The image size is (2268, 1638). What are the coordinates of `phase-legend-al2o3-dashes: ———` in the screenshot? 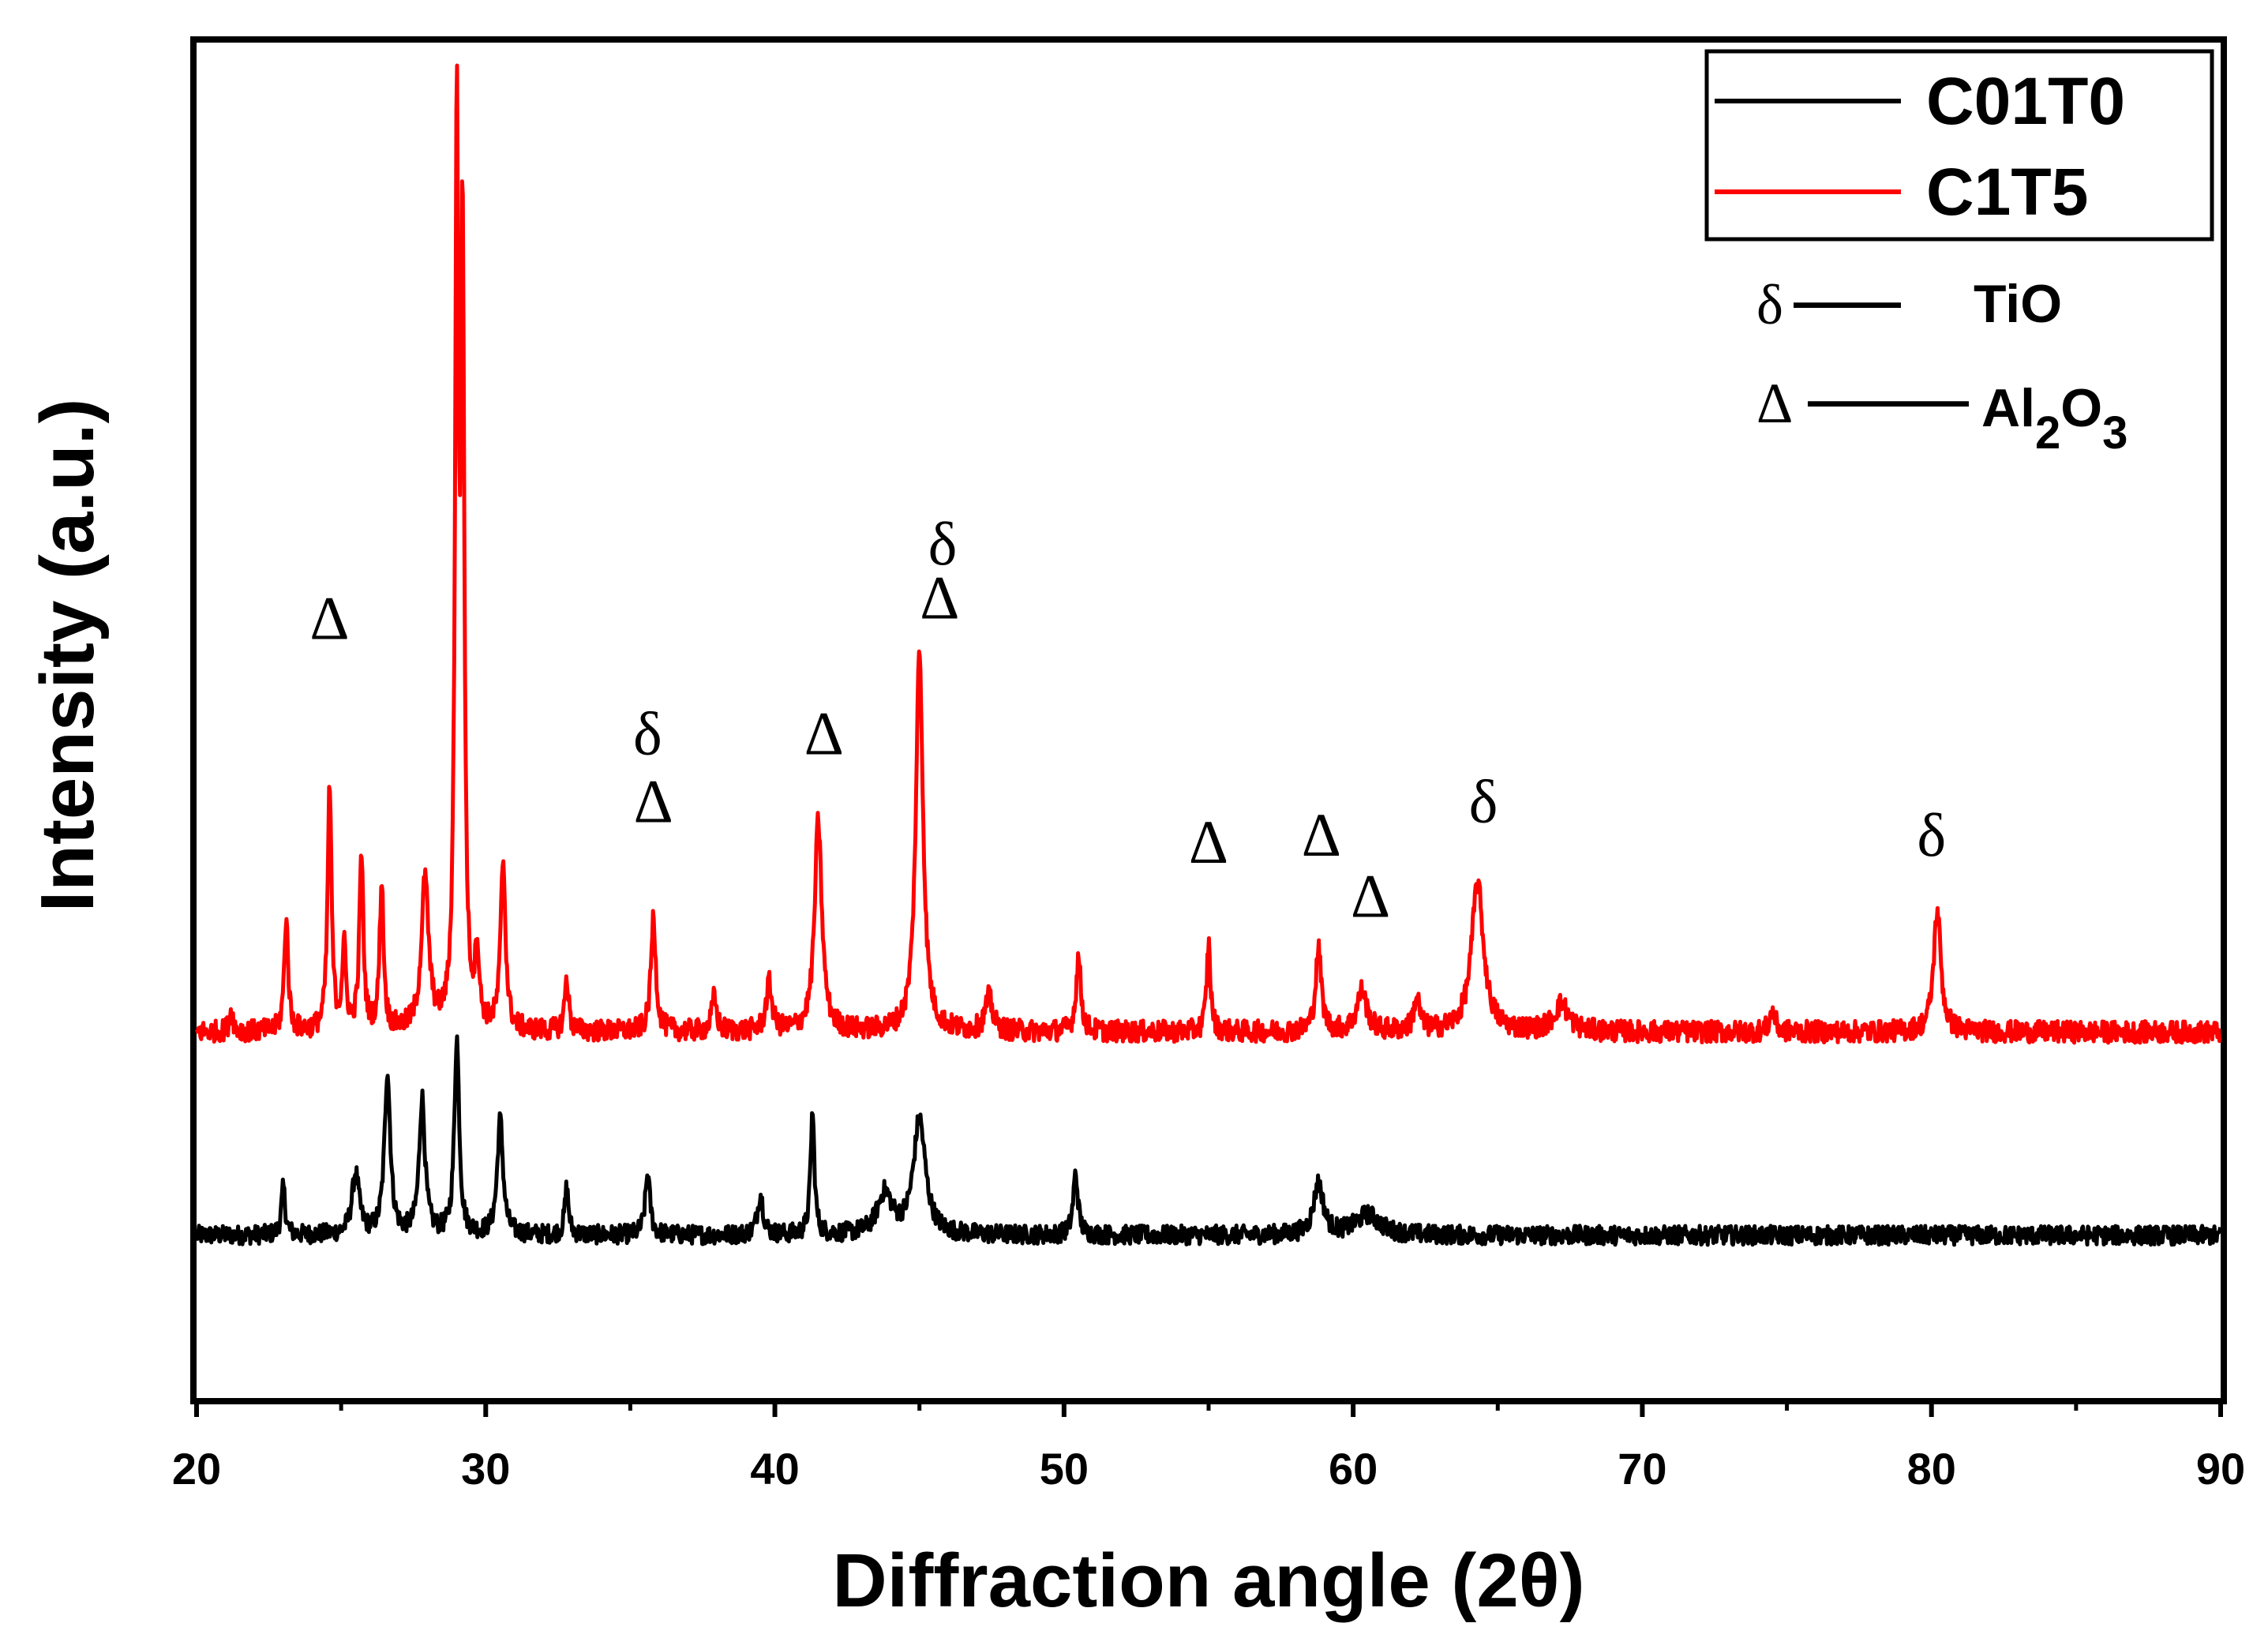 It's located at (1888, 400).